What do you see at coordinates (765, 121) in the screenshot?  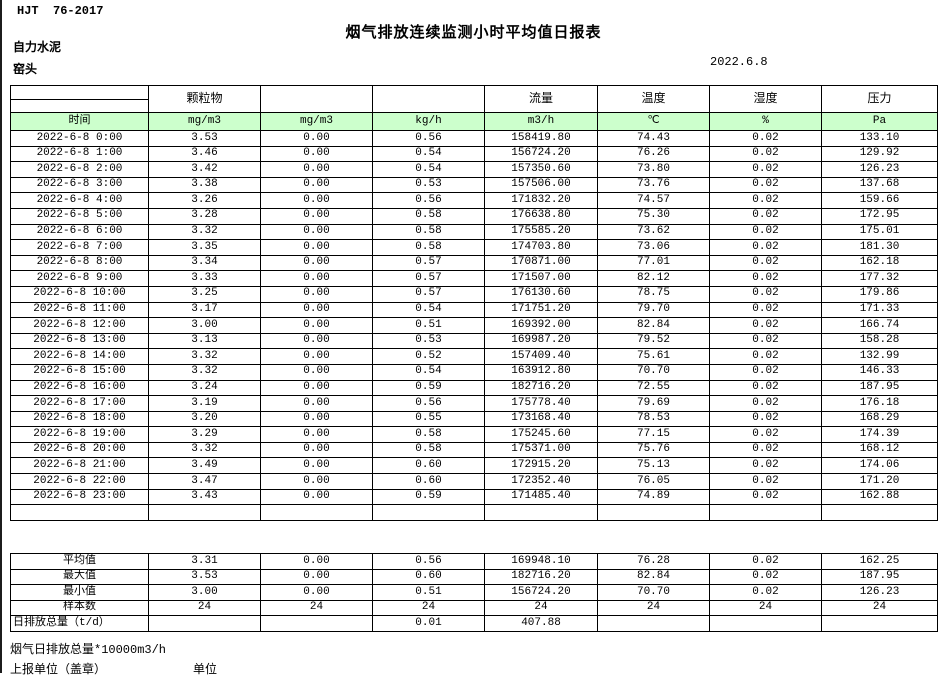 I see `unit-percent: %` at bounding box center [765, 121].